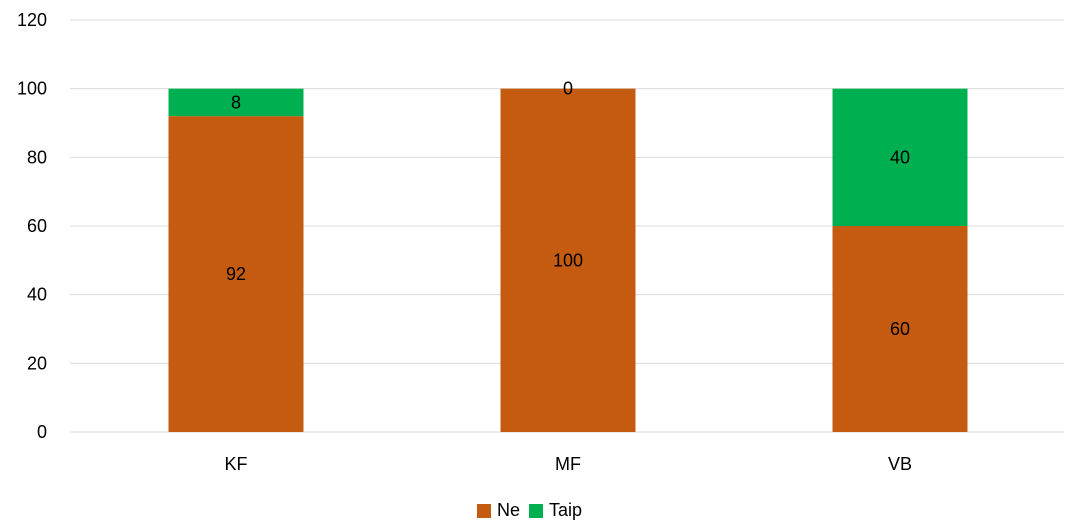  I want to click on data-label-kf-ne: 92, so click(236, 274).